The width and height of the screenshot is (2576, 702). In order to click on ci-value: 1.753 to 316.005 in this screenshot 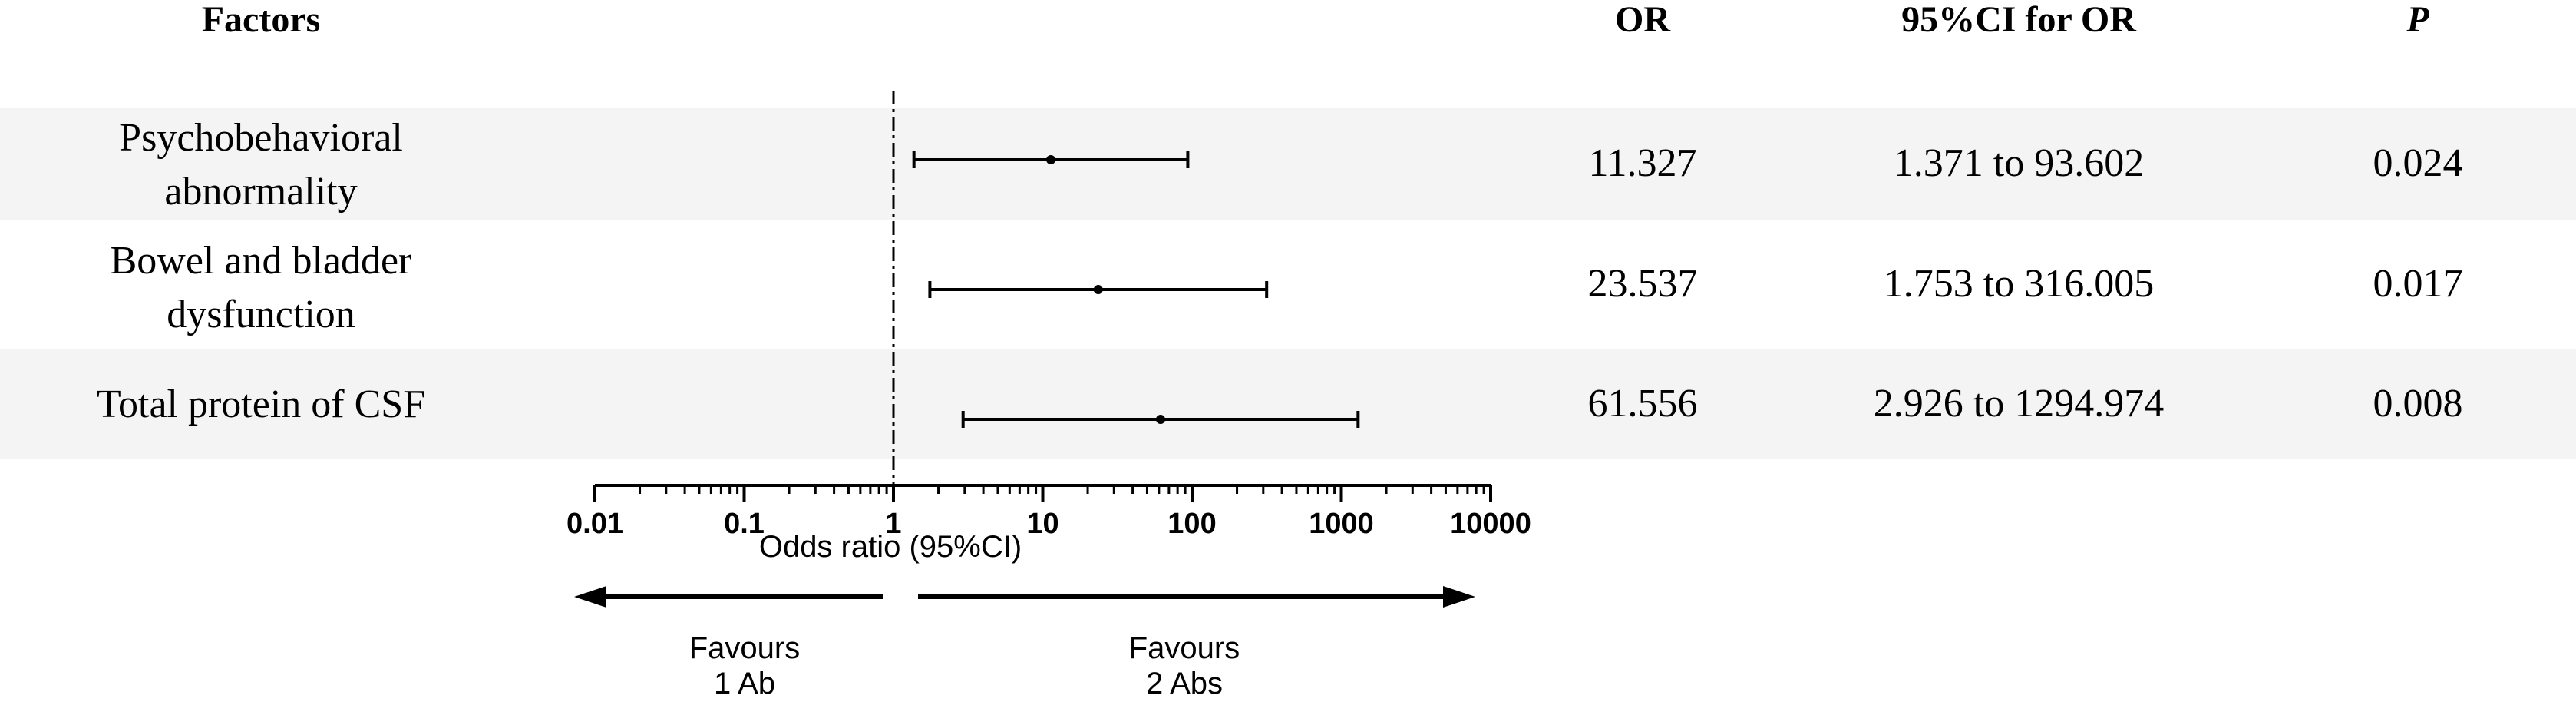, I will do `click(2019, 284)`.